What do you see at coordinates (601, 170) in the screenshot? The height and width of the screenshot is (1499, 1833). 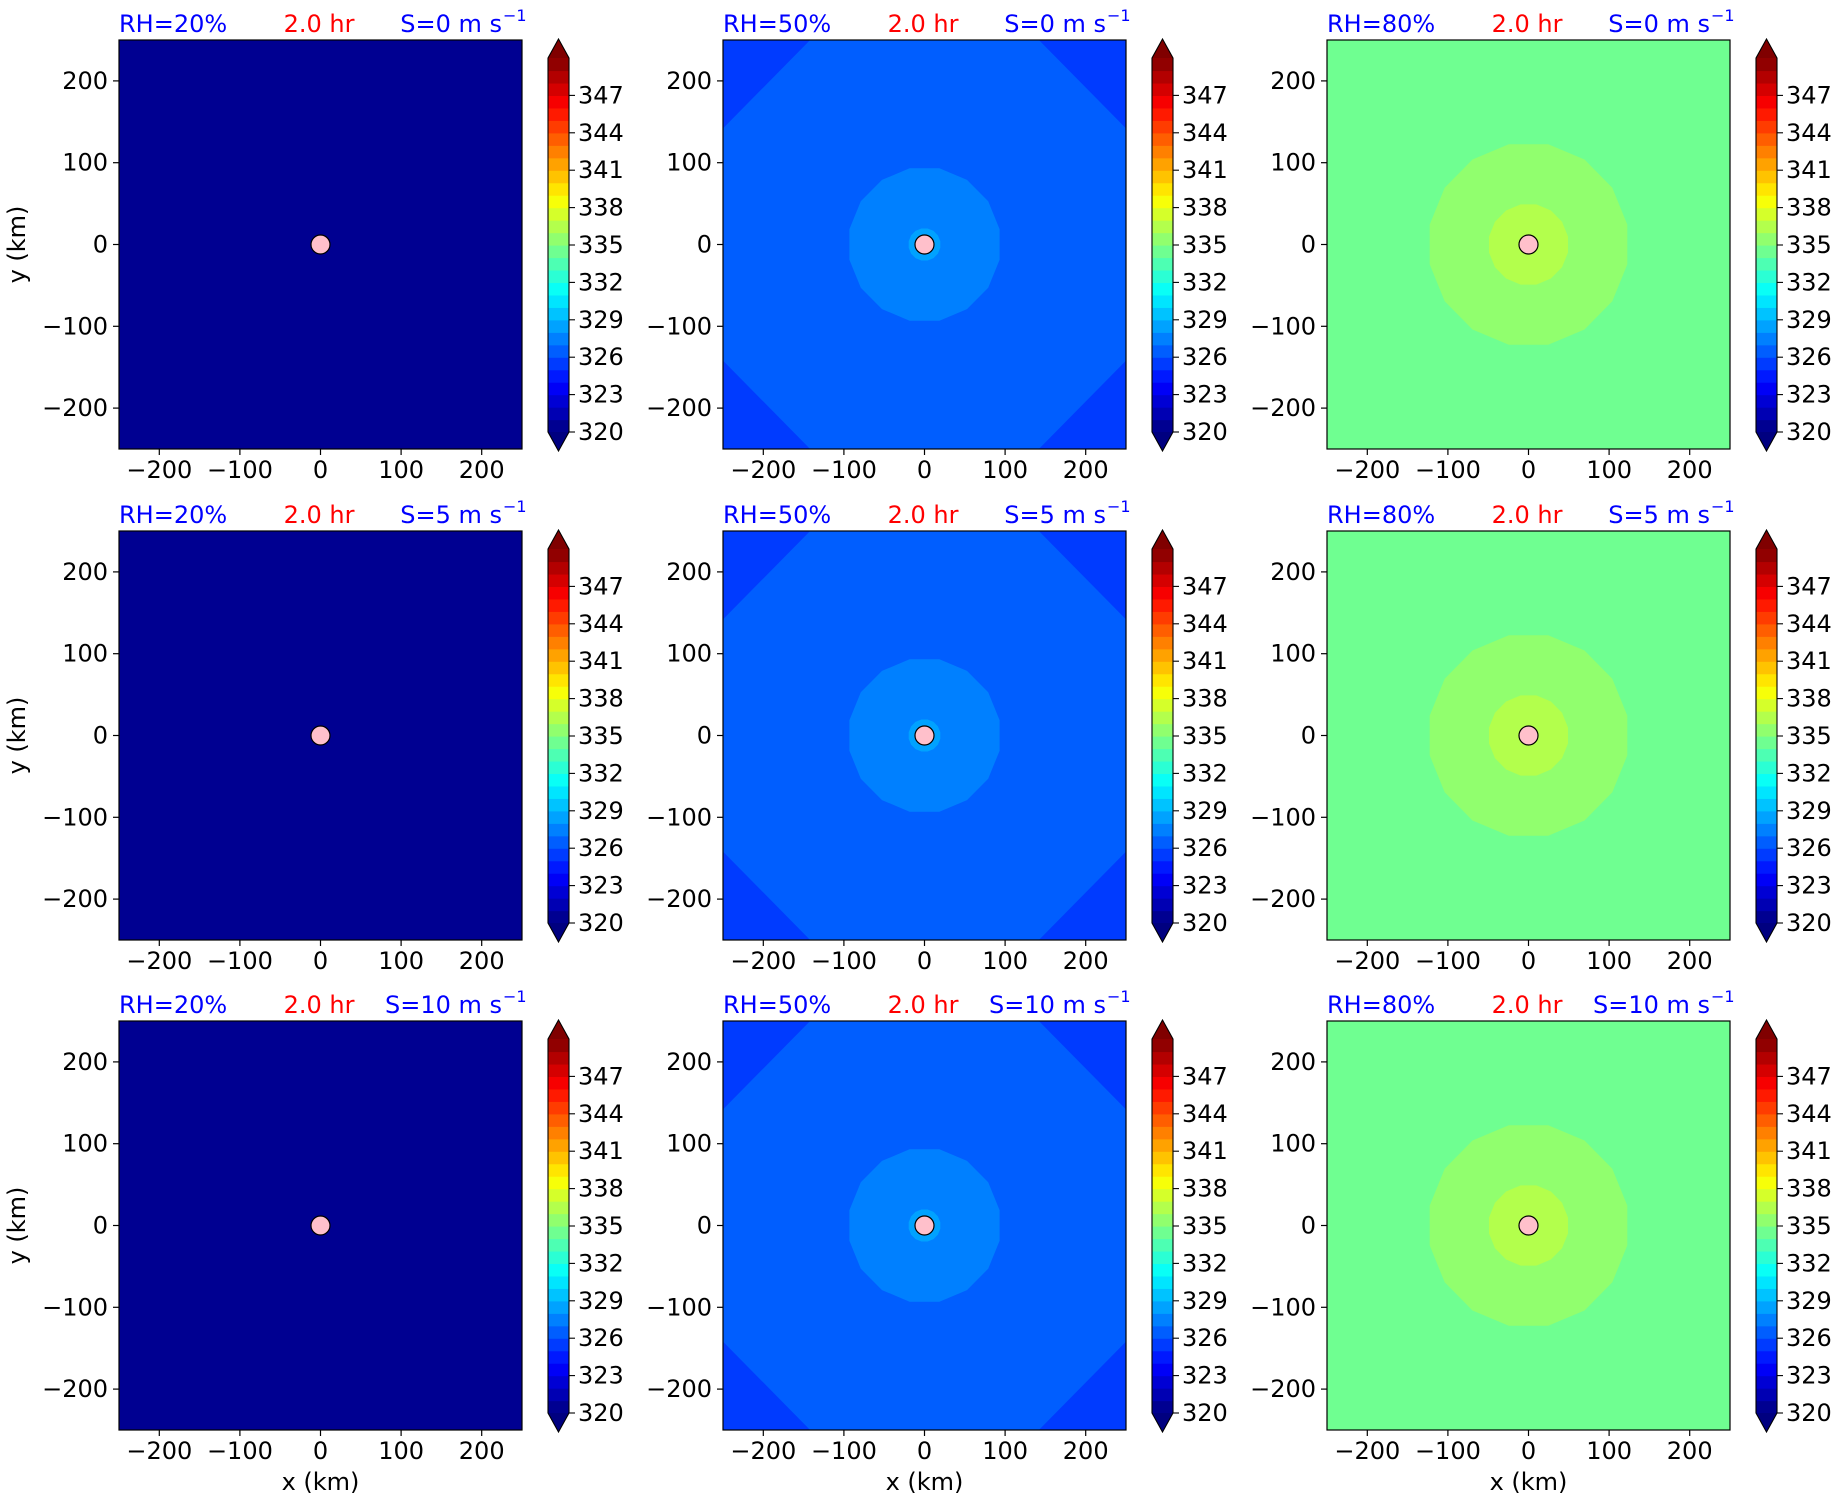 I see `colorbar-tick-label: 341` at bounding box center [601, 170].